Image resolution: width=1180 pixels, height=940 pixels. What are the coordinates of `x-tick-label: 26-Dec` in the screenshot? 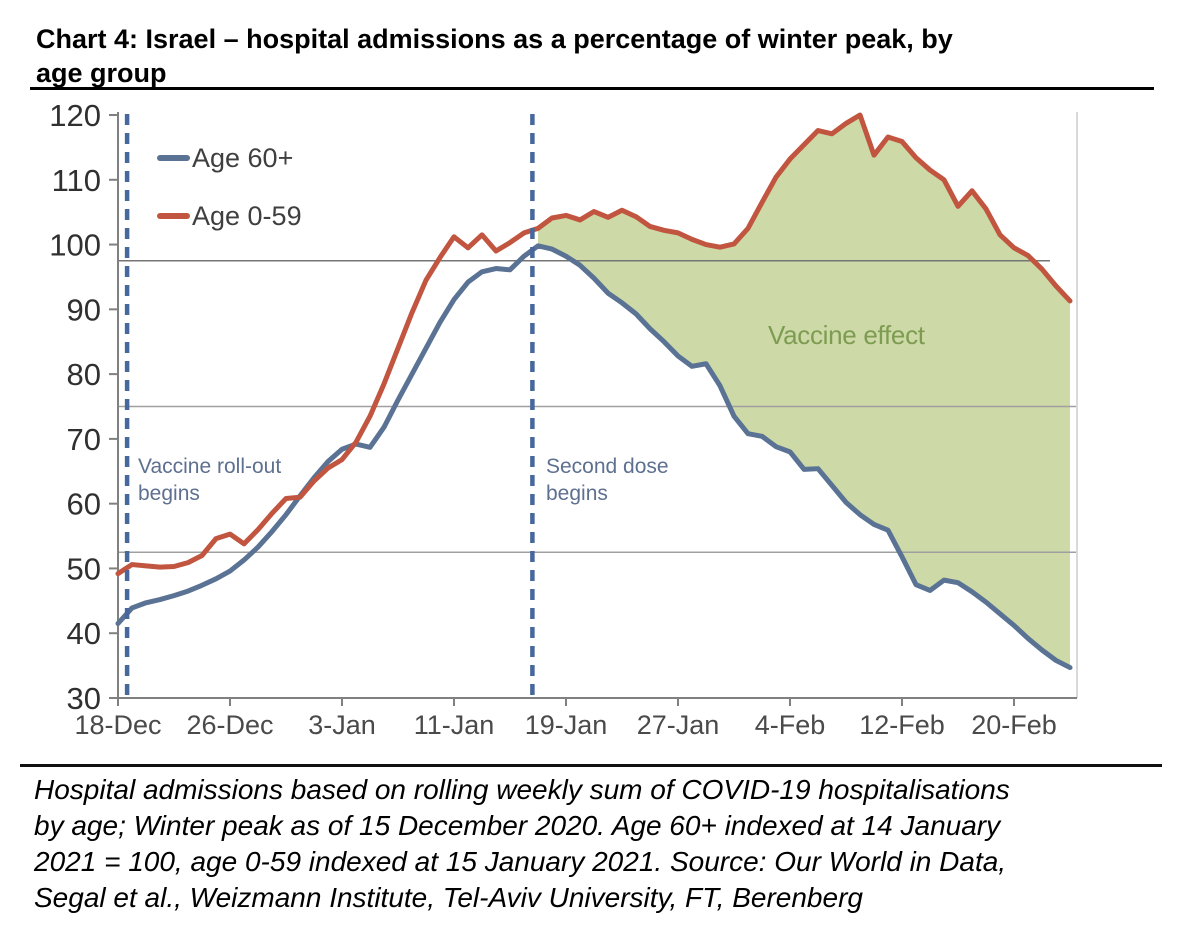 It's located at (229, 725).